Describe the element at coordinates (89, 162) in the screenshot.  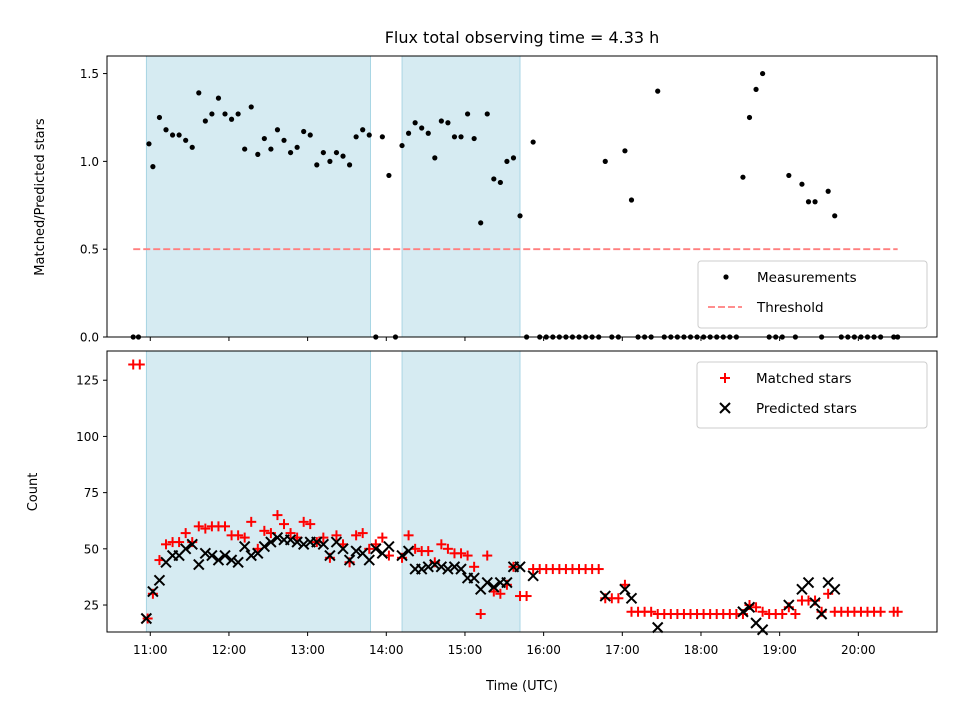
I see `ratio-ytick-label: 1.0` at that location.